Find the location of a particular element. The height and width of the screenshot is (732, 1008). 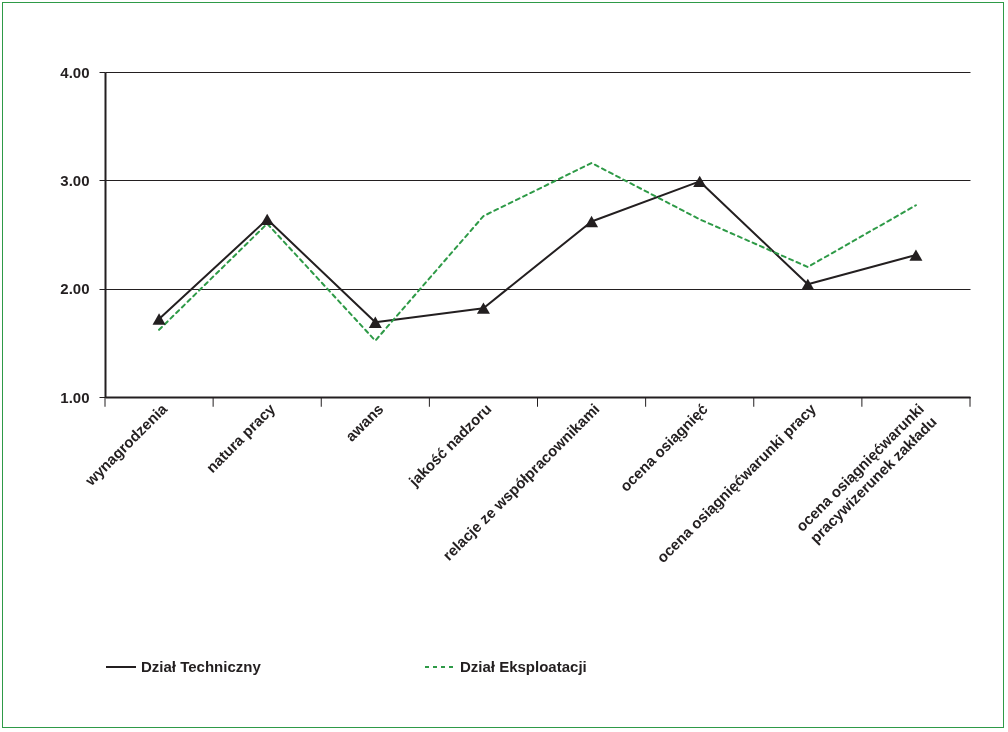

legend-label: Dział Eksploatacji is located at coordinates (523, 666).